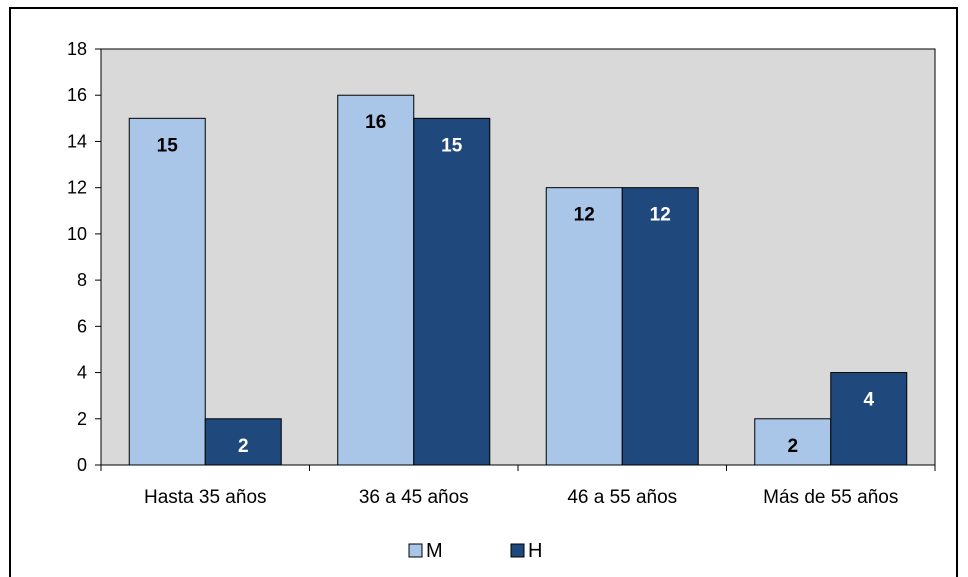 The width and height of the screenshot is (968, 577). Describe the element at coordinates (82, 326) in the screenshot. I see `y-tick-label: 6` at that location.